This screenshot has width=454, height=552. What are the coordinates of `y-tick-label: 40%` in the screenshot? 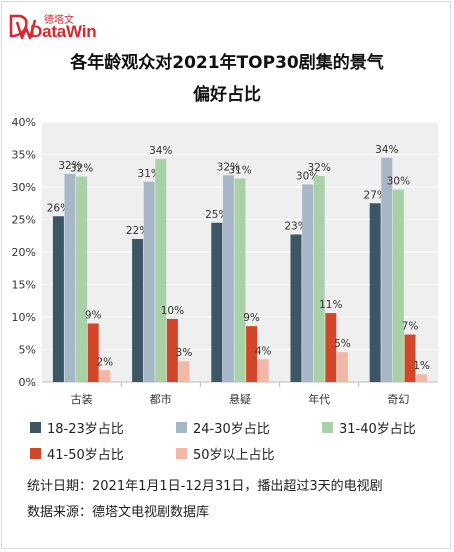 It's located at (24, 122).